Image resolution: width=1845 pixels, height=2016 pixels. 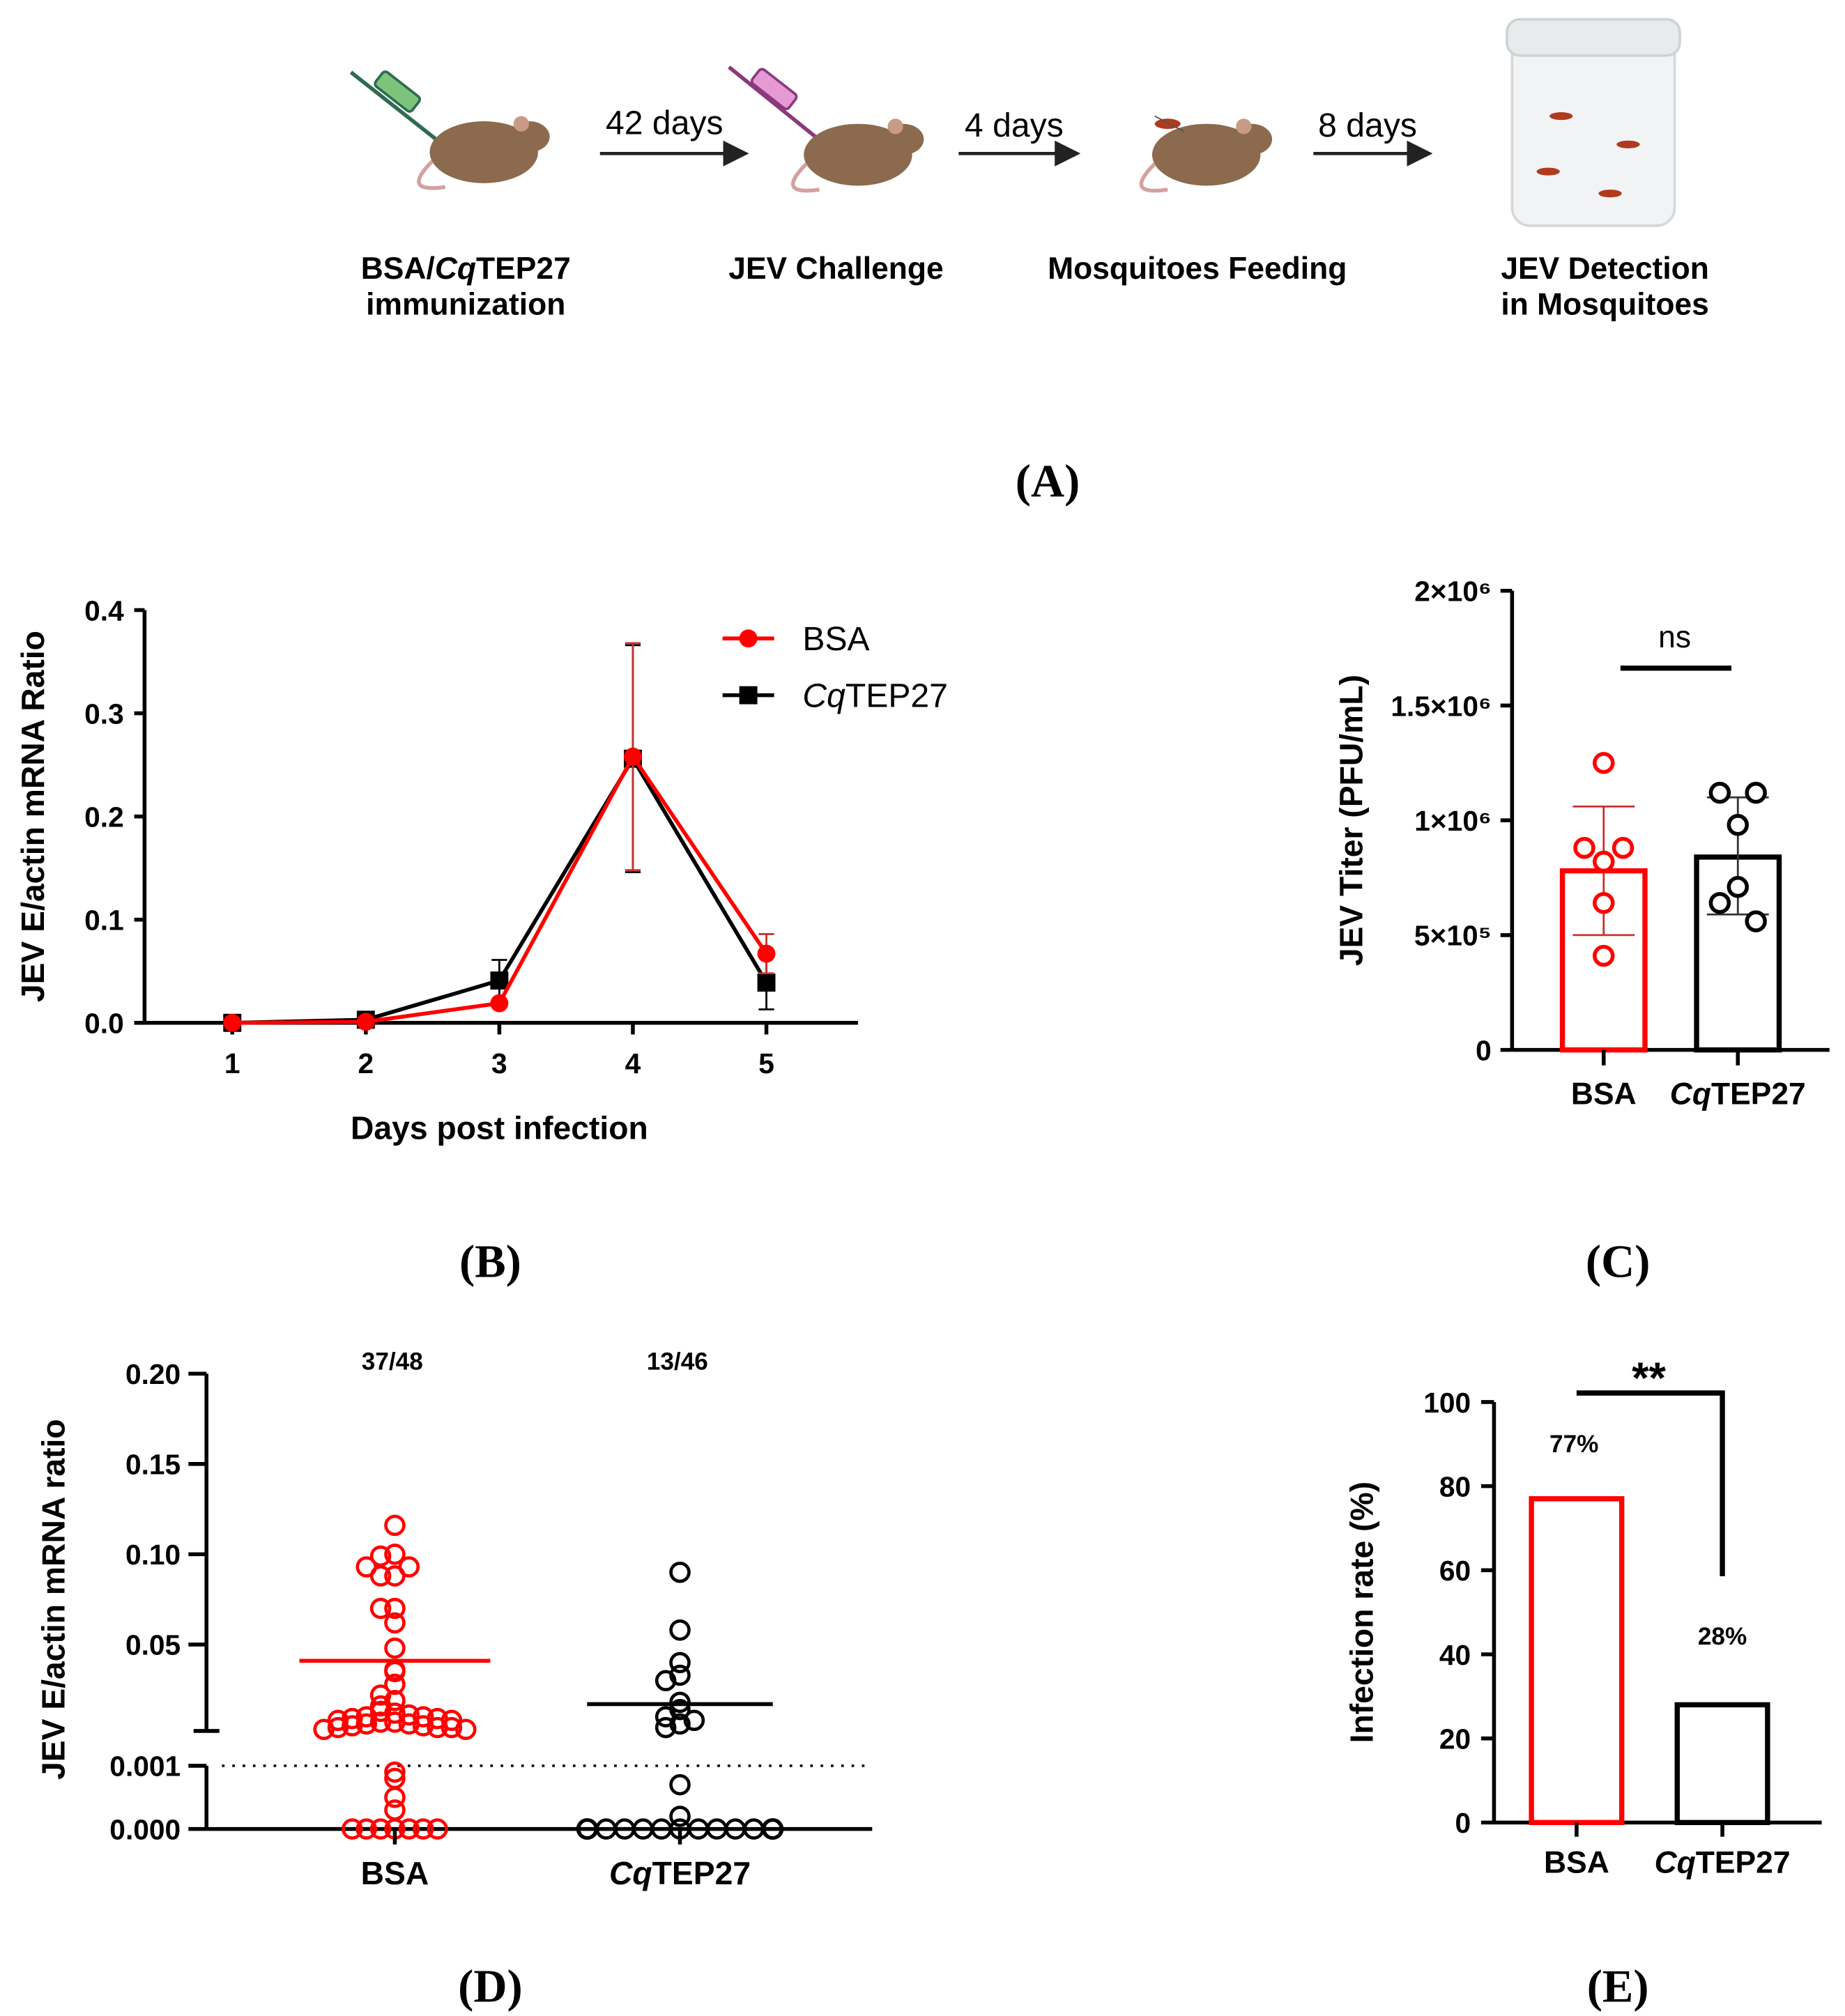 I want to click on value-label: 77%, so click(x=1573, y=1444).